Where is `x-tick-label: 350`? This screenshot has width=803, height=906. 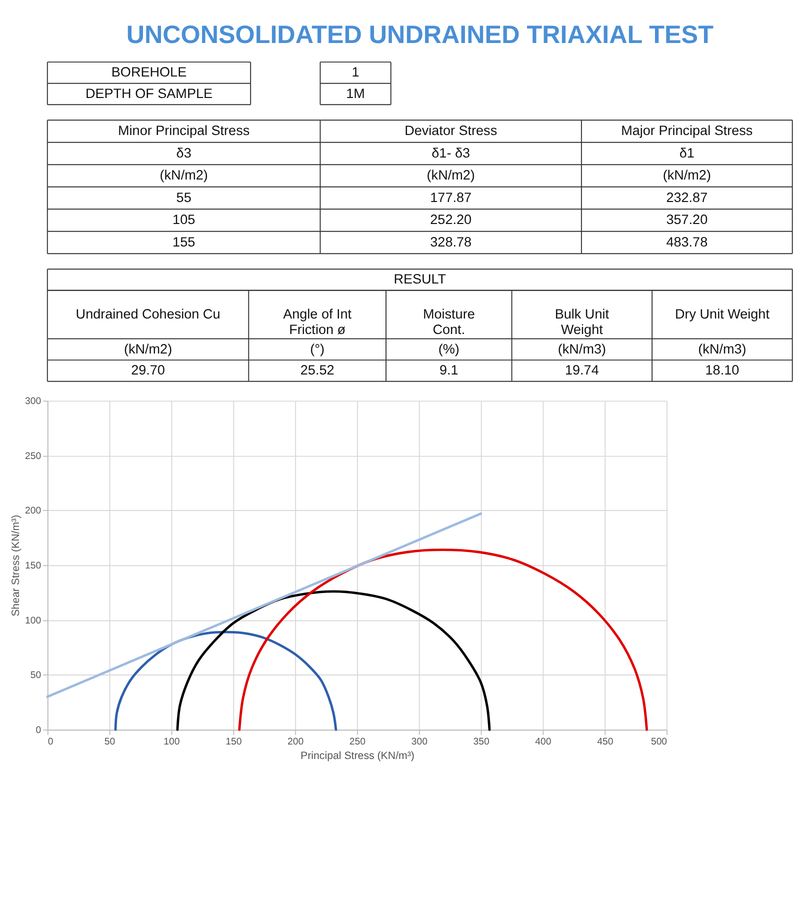 x-tick-label: 350 is located at coordinates (481, 742).